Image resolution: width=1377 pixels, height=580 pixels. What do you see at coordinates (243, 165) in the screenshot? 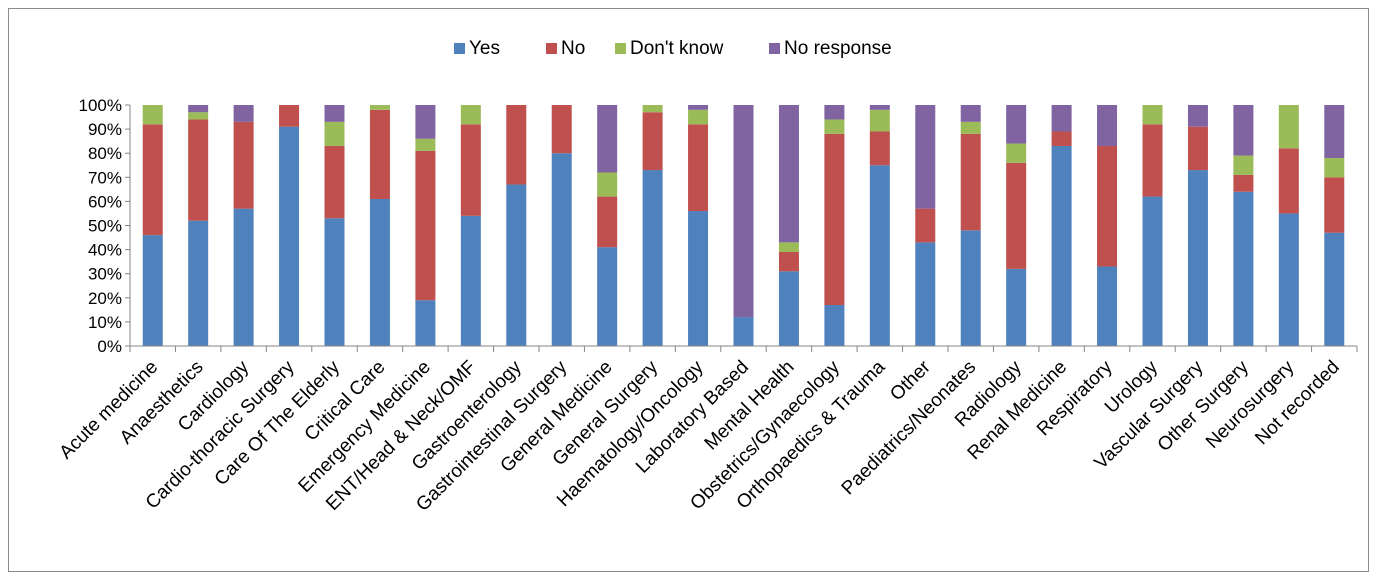
I see `bar-segment-no-cardiology` at bounding box center [243, 165].